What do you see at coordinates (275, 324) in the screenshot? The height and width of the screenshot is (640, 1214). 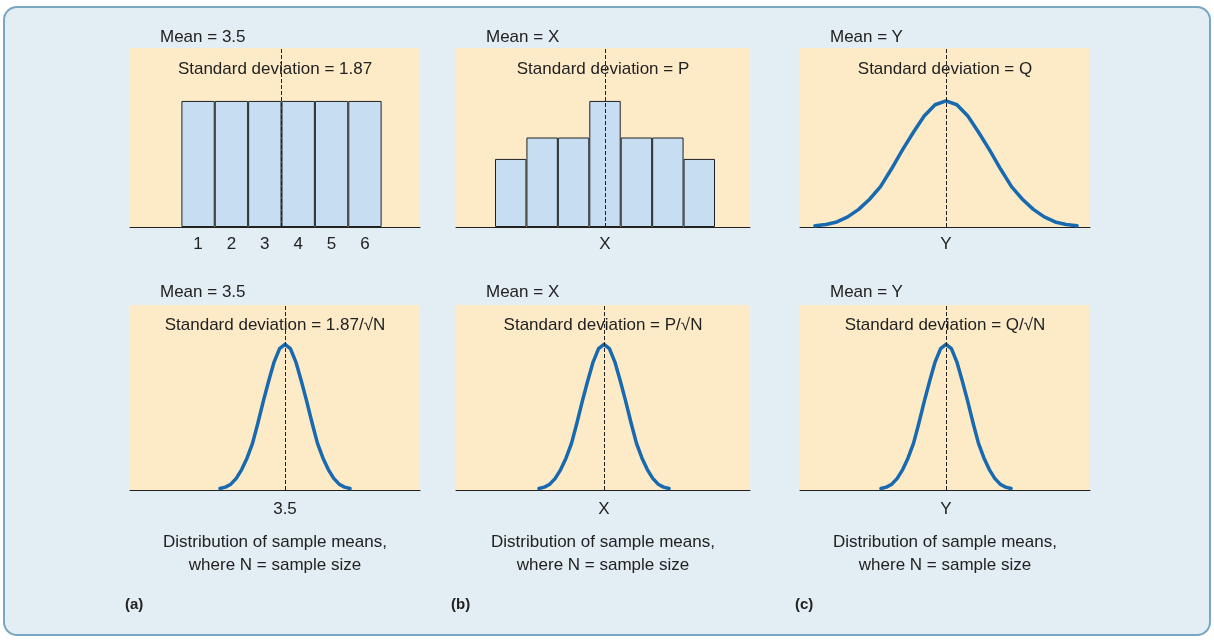 I see `chart-subtitle: Standard deviation = 1.87/√N` at bounding box center [275, 324].